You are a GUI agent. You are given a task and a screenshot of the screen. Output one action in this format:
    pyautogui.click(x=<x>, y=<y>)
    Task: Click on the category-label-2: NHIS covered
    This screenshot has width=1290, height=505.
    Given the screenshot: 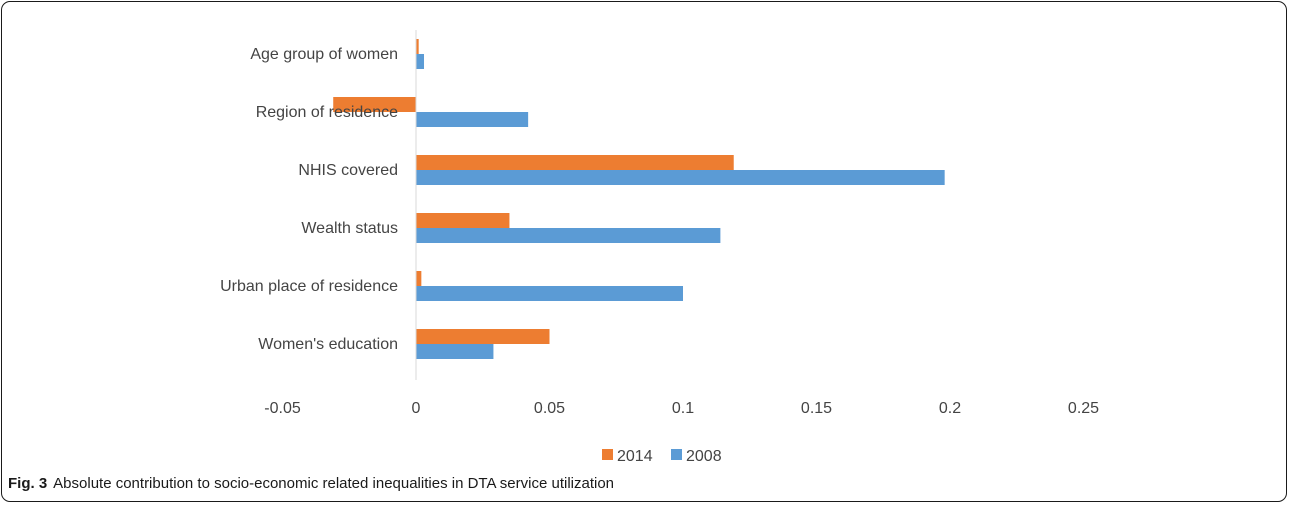 What is the action you would take?
    pyautogui.click(x=348, y=170)
    